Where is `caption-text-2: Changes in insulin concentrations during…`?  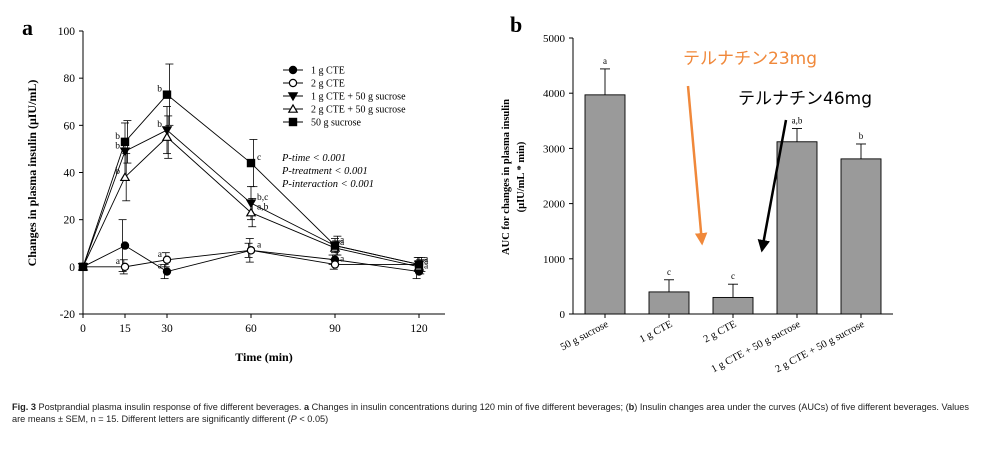
caption-text-2: Changes in insulin concentrations during… is located at coordinates (469, 407).